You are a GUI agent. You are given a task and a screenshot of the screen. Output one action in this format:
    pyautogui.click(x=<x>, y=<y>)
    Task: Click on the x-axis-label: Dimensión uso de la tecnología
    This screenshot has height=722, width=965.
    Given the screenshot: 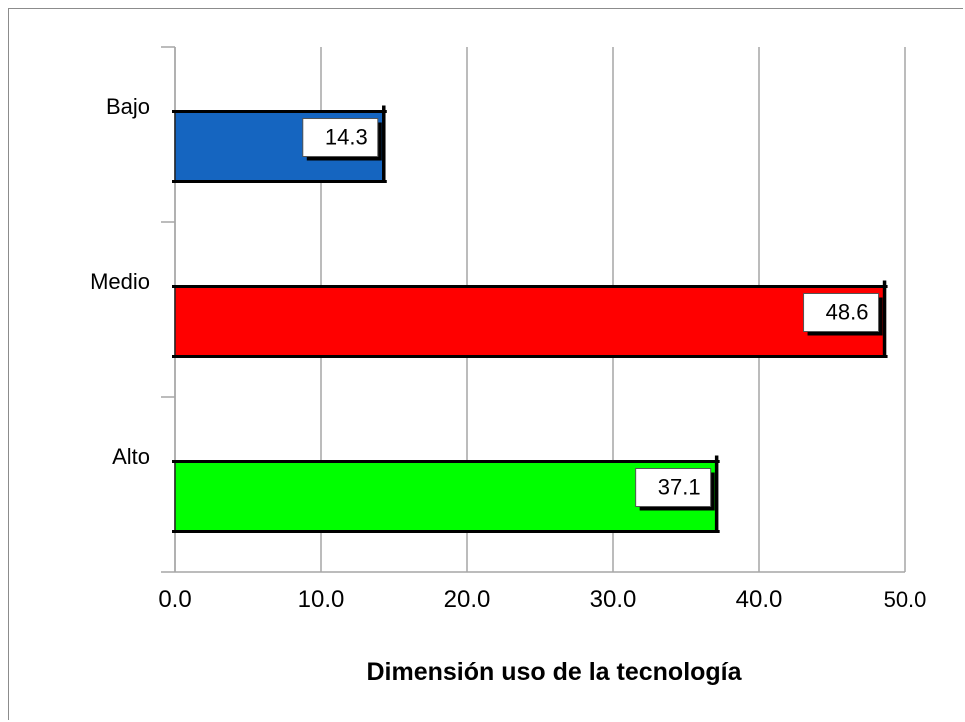 What is the action you would take?
    pyautogui.click(x=554, y=672)
    